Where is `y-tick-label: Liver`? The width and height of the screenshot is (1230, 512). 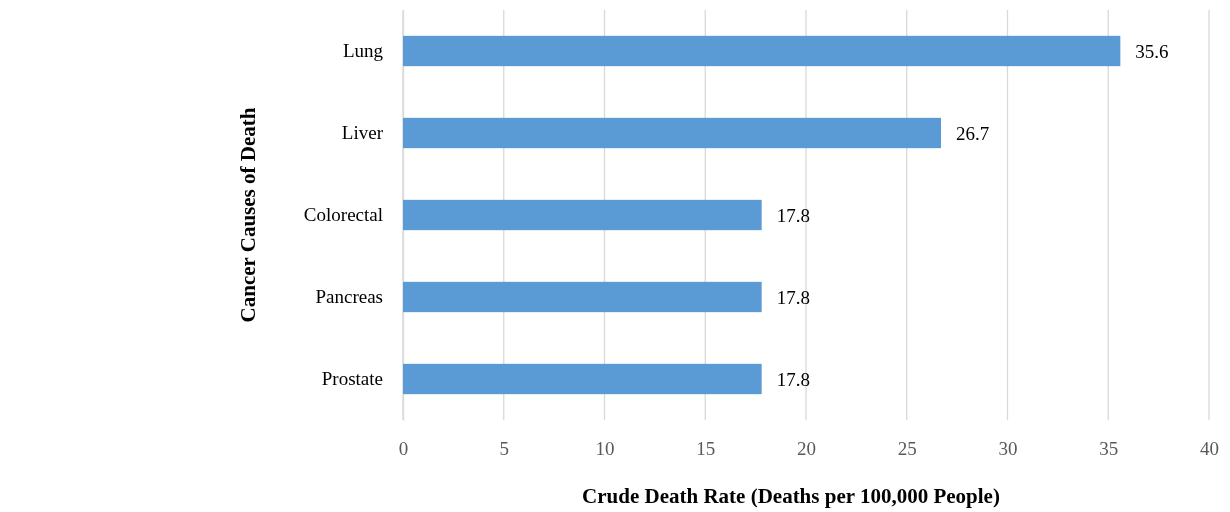 y-tick-label: Liver is located at coordinates (362, 133).